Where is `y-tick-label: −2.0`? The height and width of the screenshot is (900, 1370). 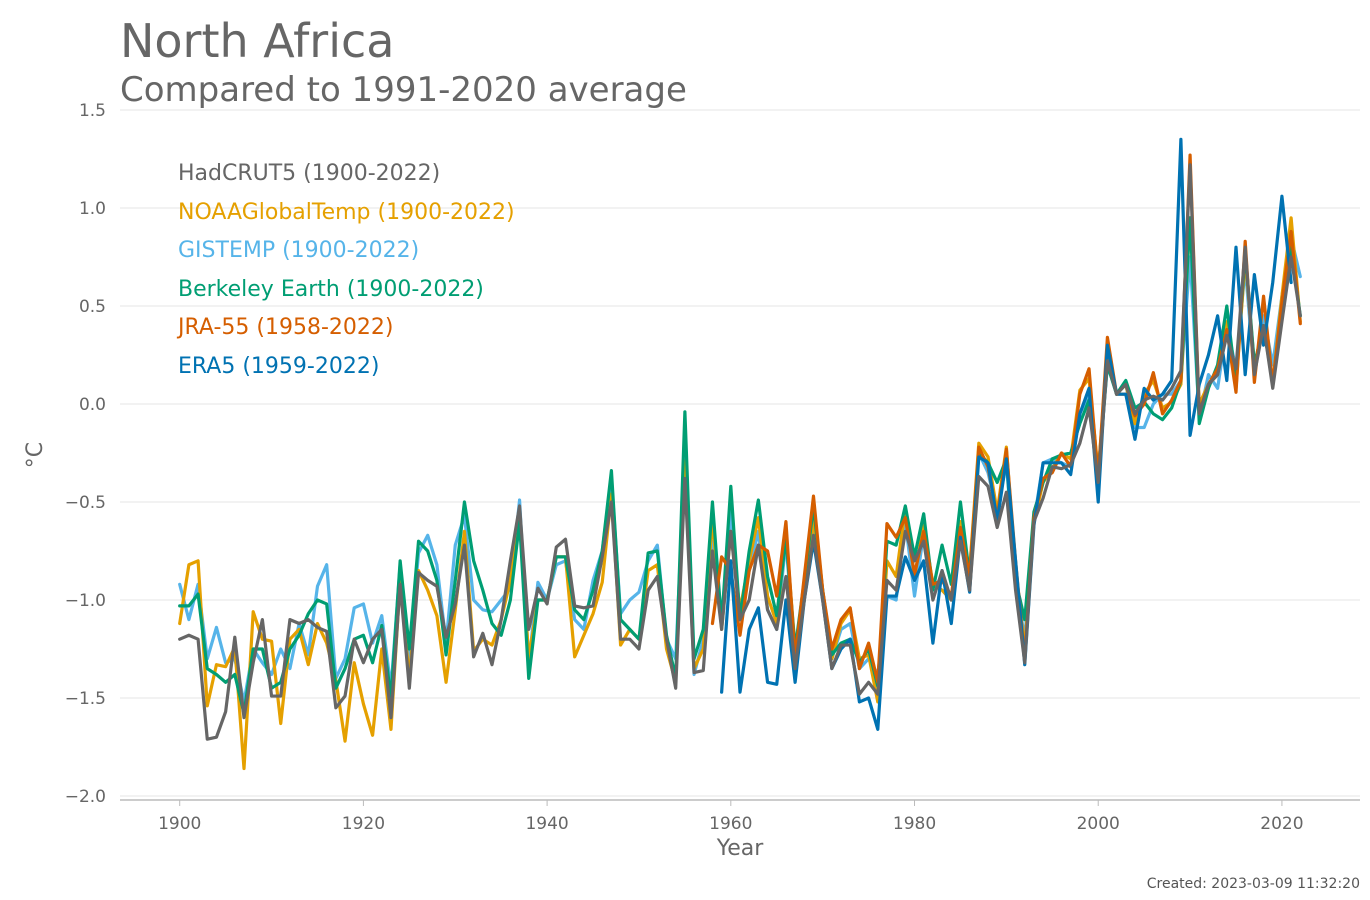
y-tick-label: −2.0 is located at coordinates (85, 797).